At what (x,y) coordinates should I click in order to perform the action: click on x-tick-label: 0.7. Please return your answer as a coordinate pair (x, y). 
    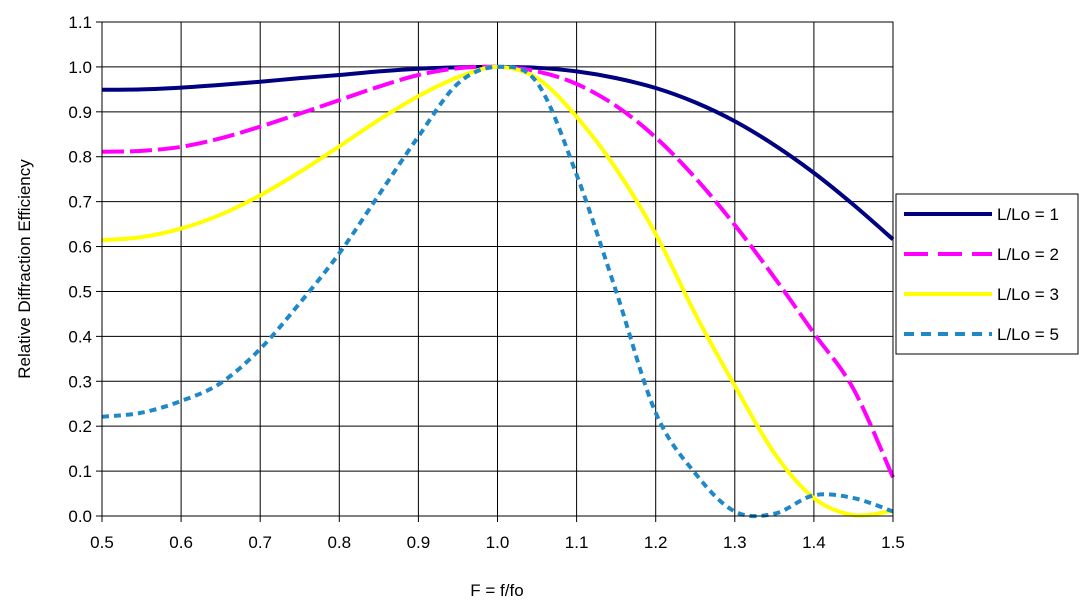
    Looking at the image, I should click on (260, 542).